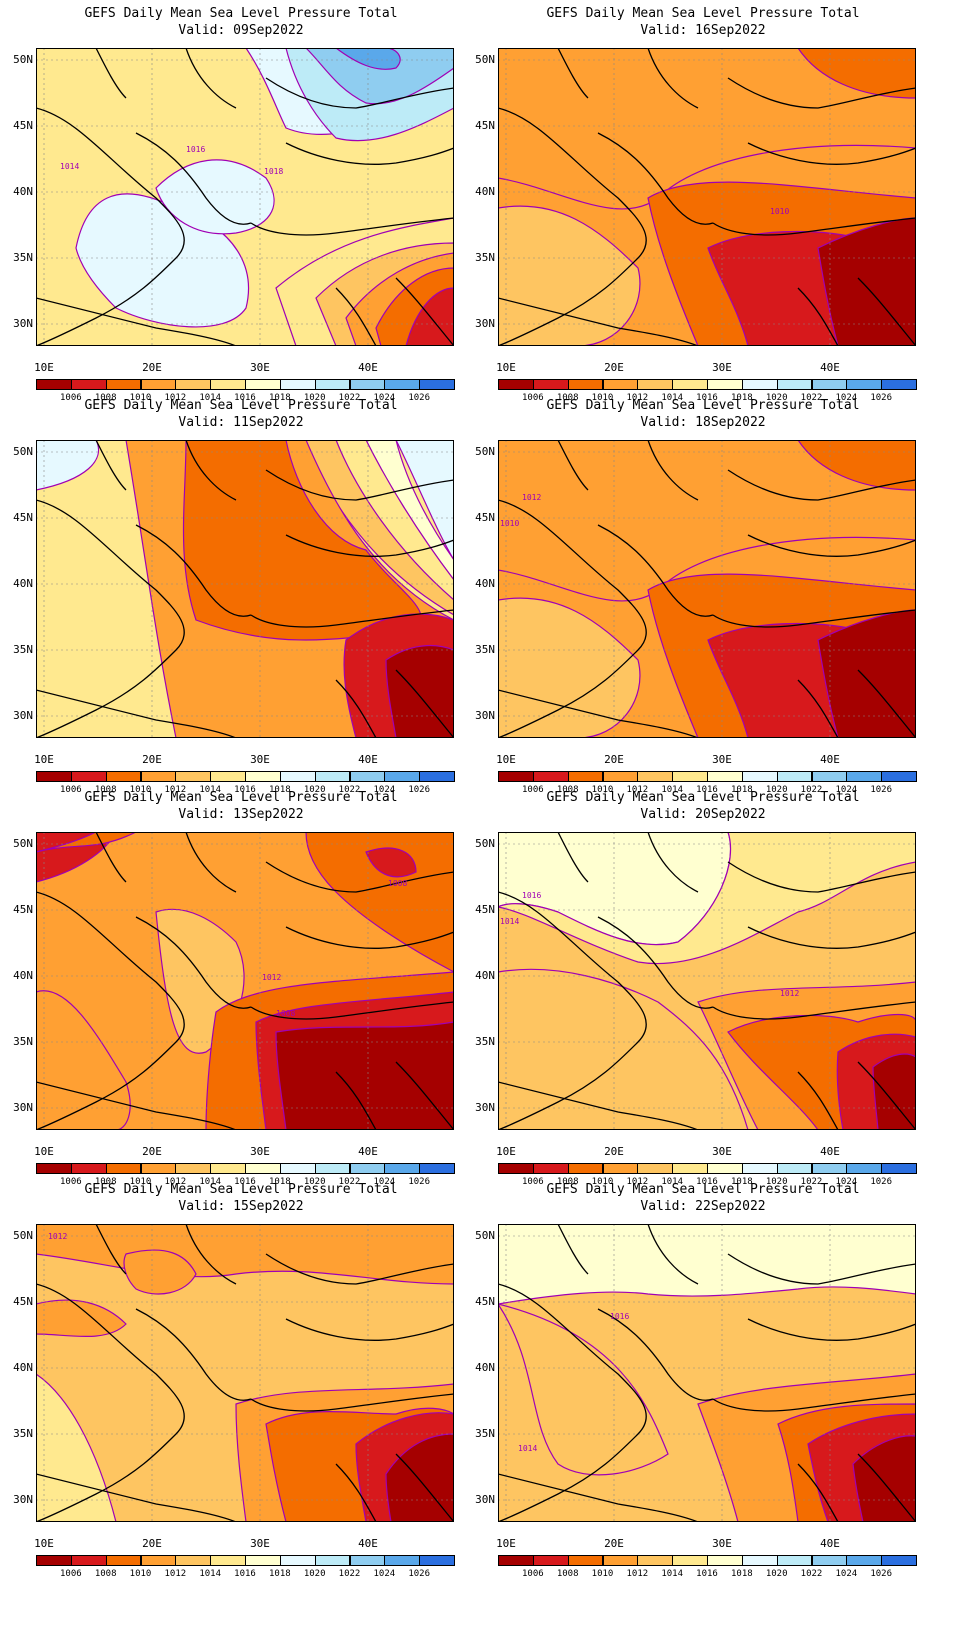  I want to click on pressure-map: 1012 1010, so click(707, 589).